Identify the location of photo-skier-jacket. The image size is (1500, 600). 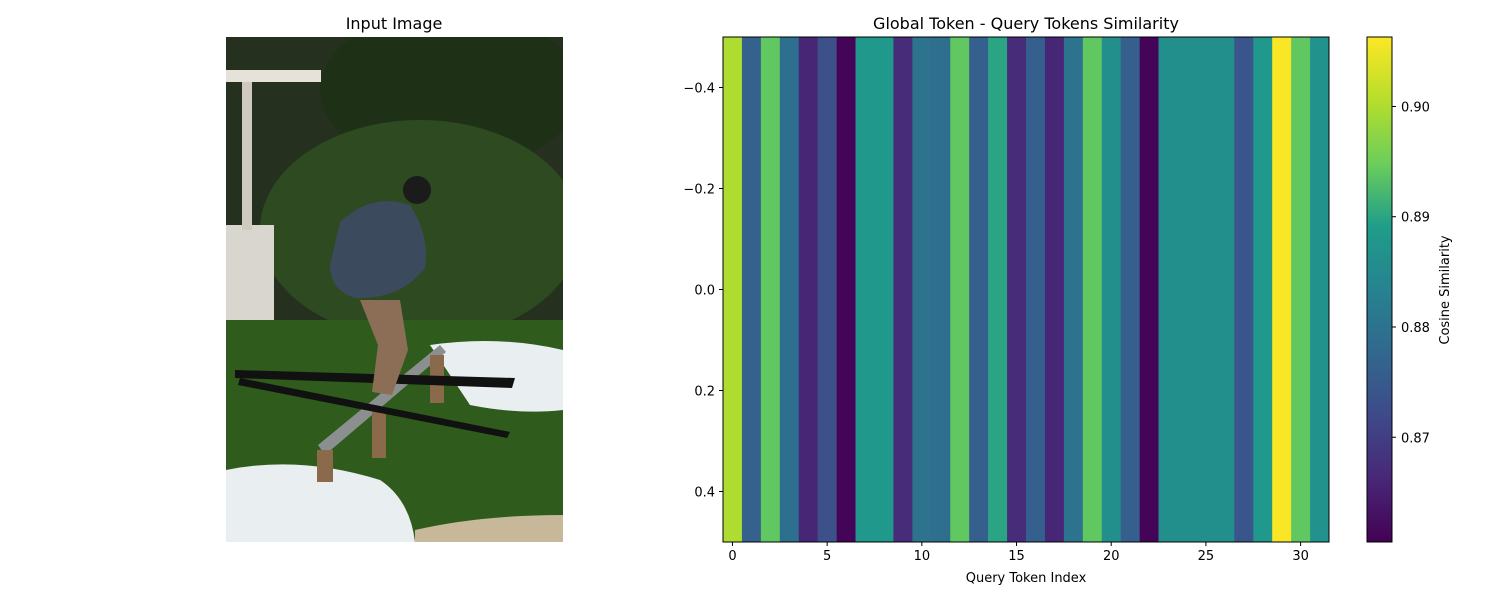
(378, 250).